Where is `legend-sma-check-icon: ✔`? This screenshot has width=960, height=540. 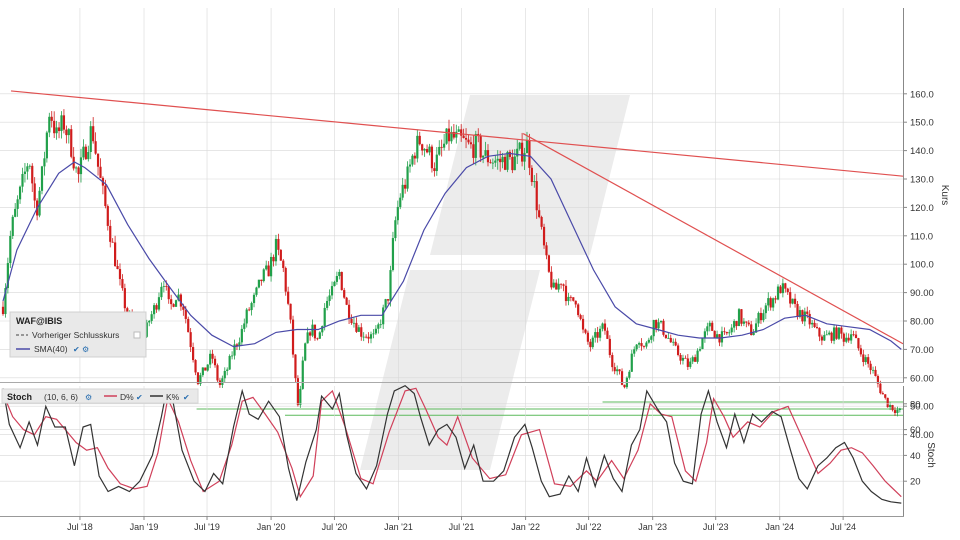
legend-sma-check-icon: ✔ is located at coordinates (76, 349).